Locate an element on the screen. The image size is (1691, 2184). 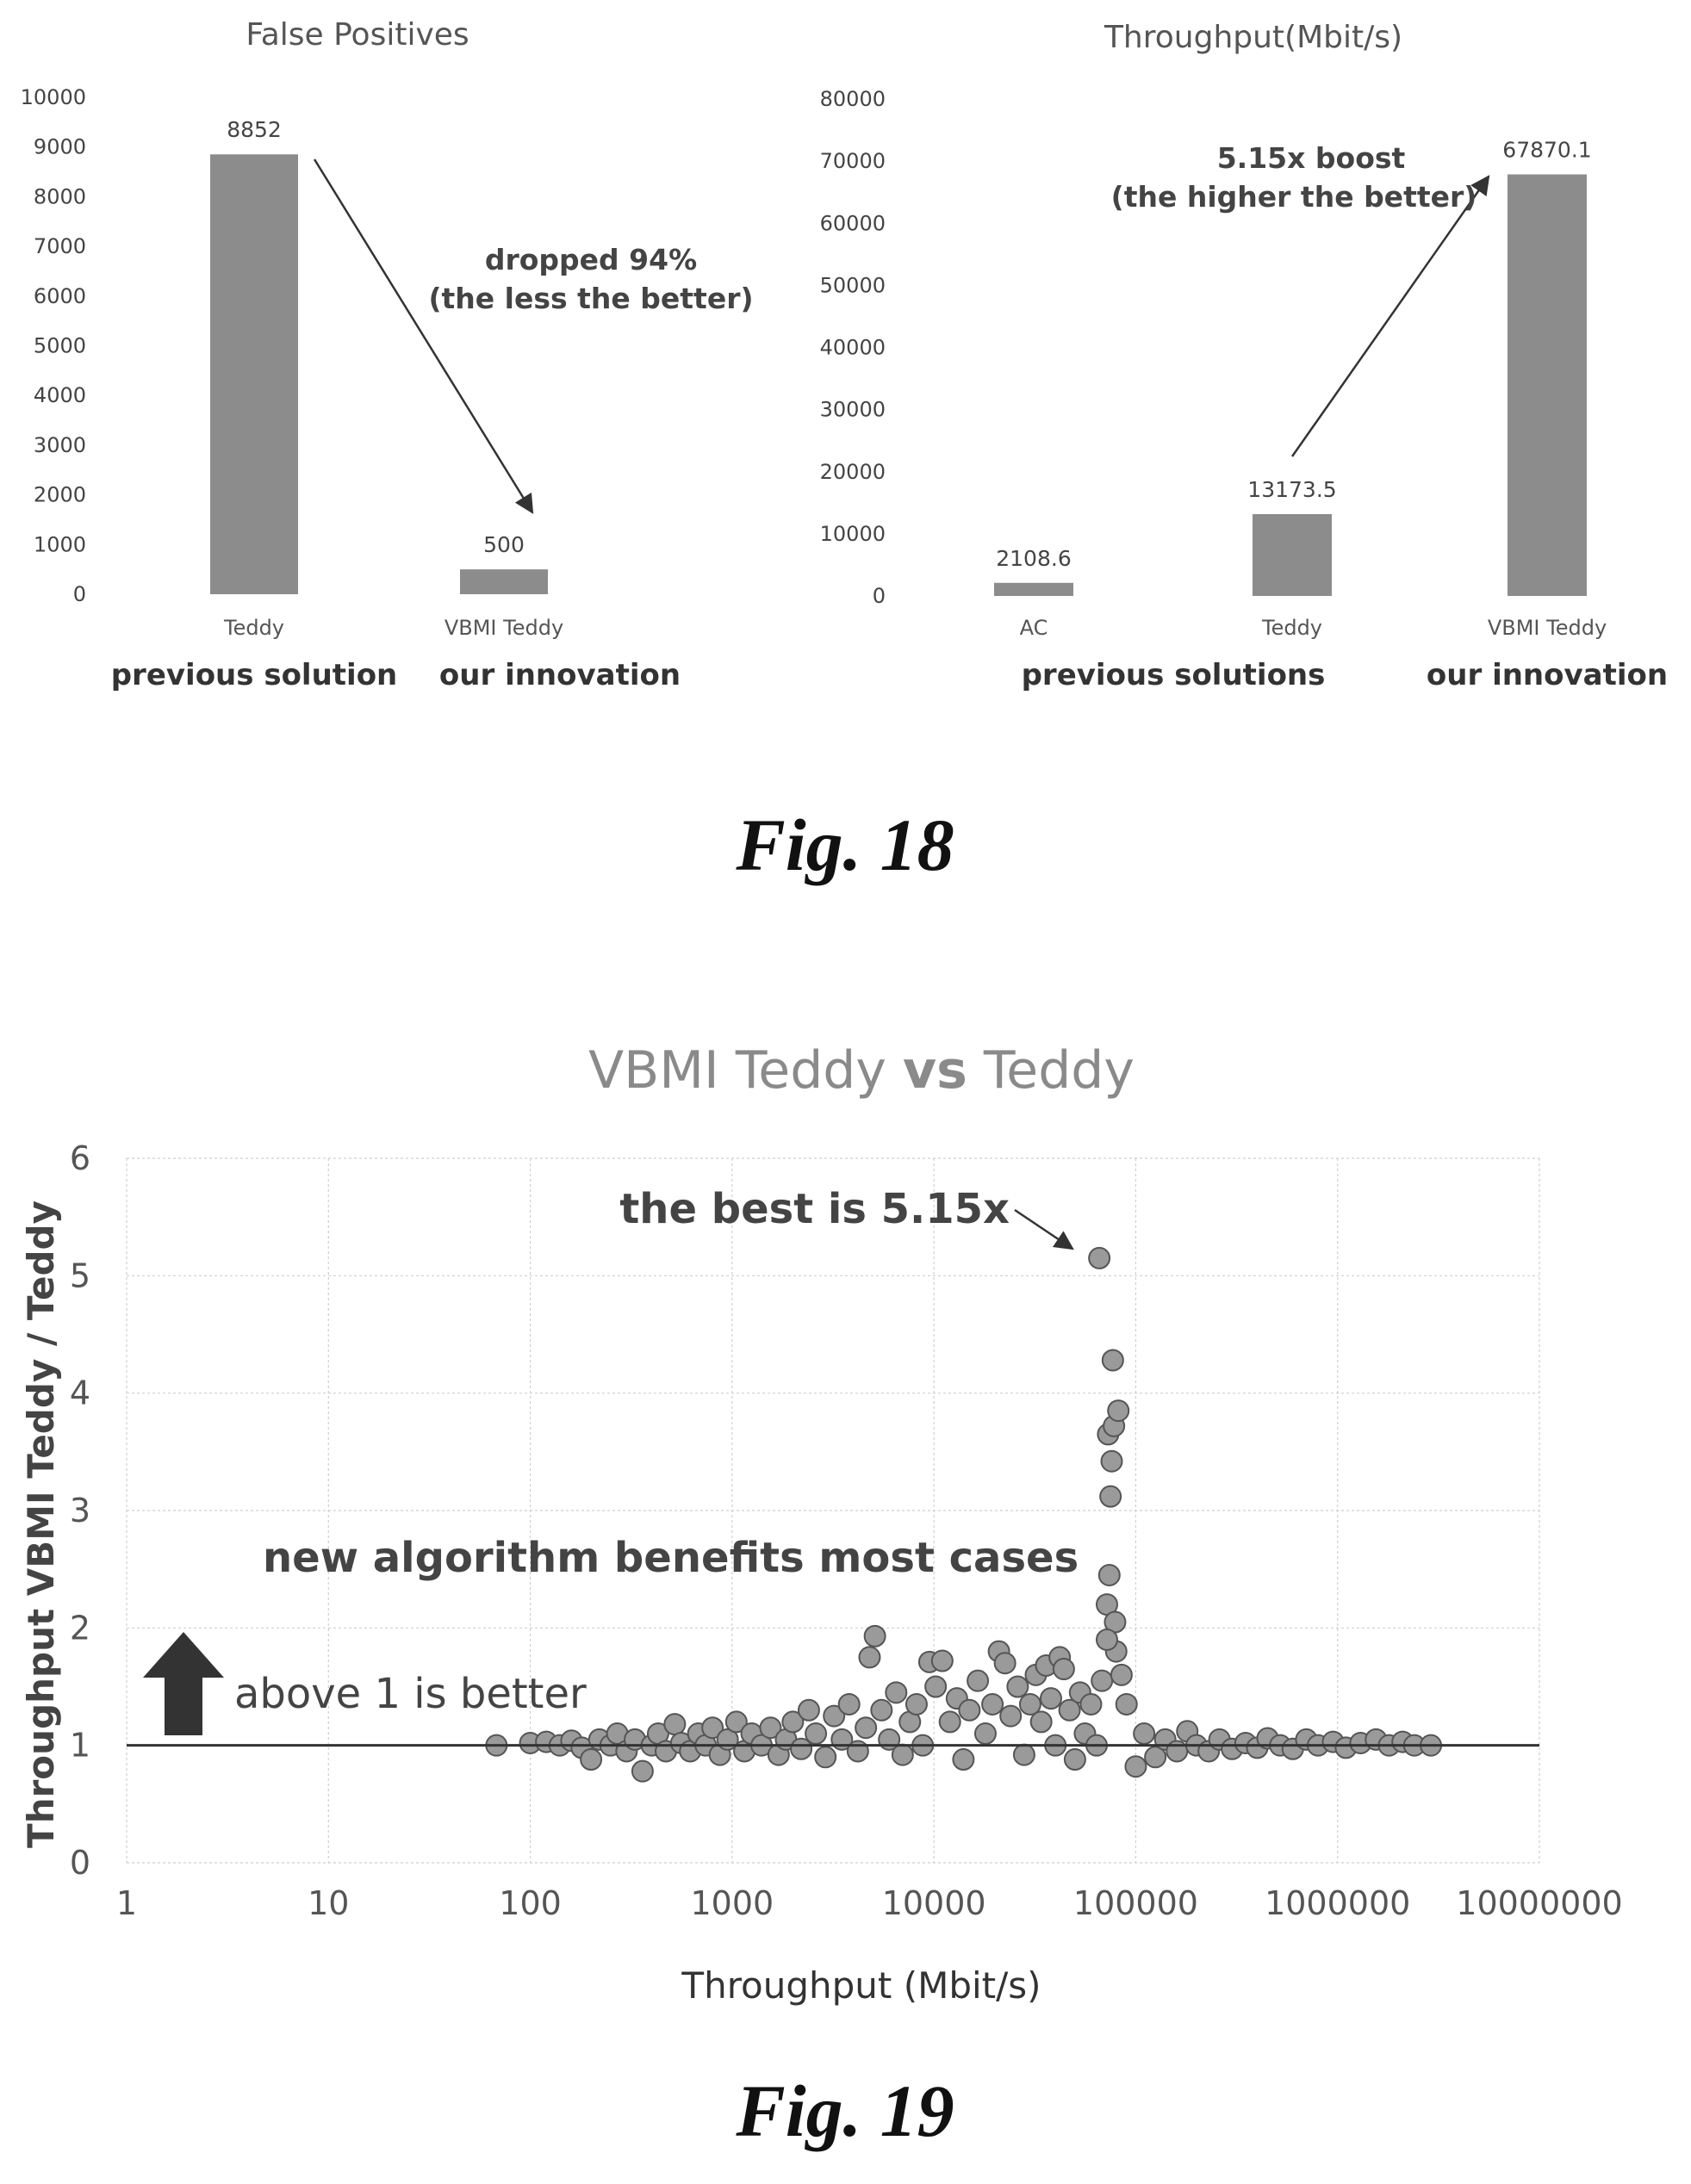
title-part-vs: vs is located at coordinates (935, 1071).